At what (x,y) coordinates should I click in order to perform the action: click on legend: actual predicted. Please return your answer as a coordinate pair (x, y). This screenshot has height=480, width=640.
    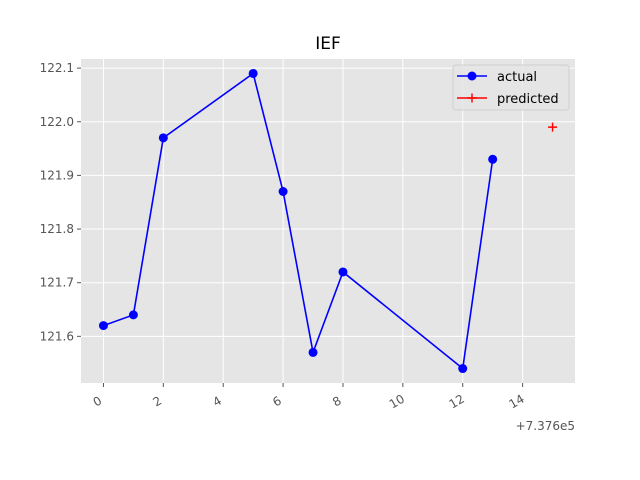
    Looking at the image, I should click on (511, 87).